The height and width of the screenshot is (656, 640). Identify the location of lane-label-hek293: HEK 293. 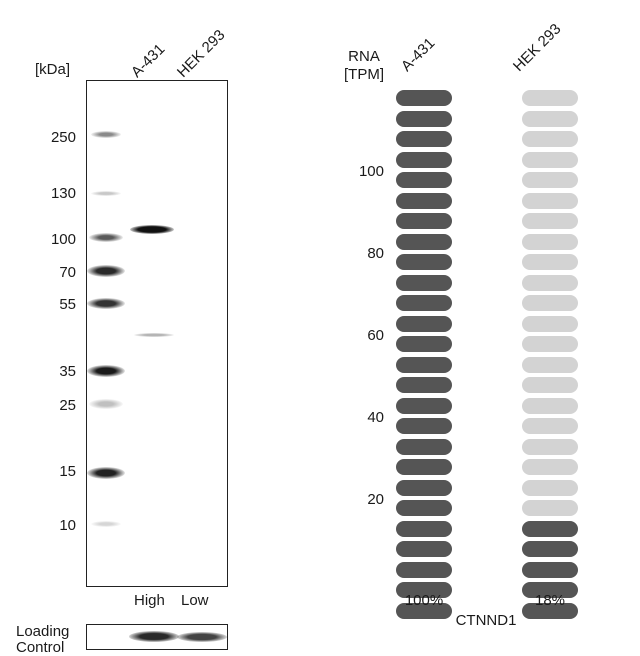
(201, 54).